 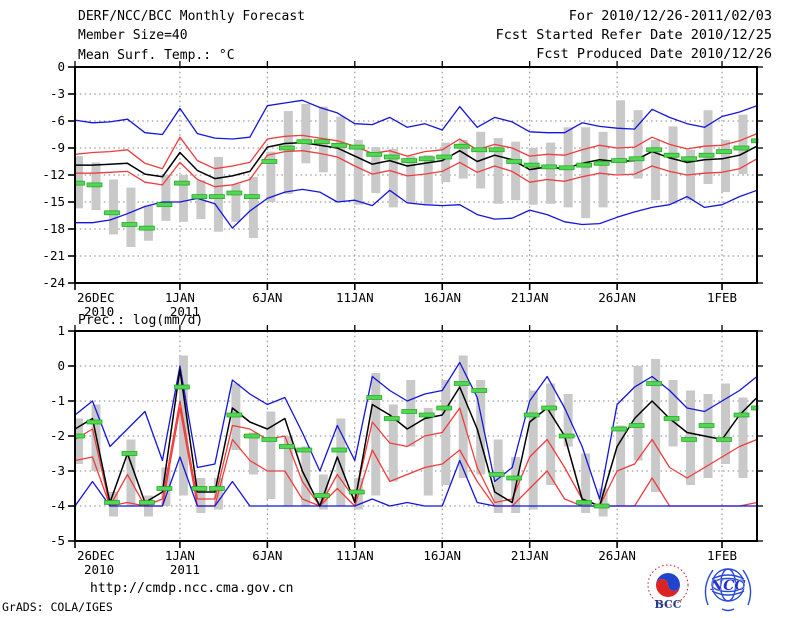 I want to click on ncc-logo: NCC, so click(x=728, y=590).